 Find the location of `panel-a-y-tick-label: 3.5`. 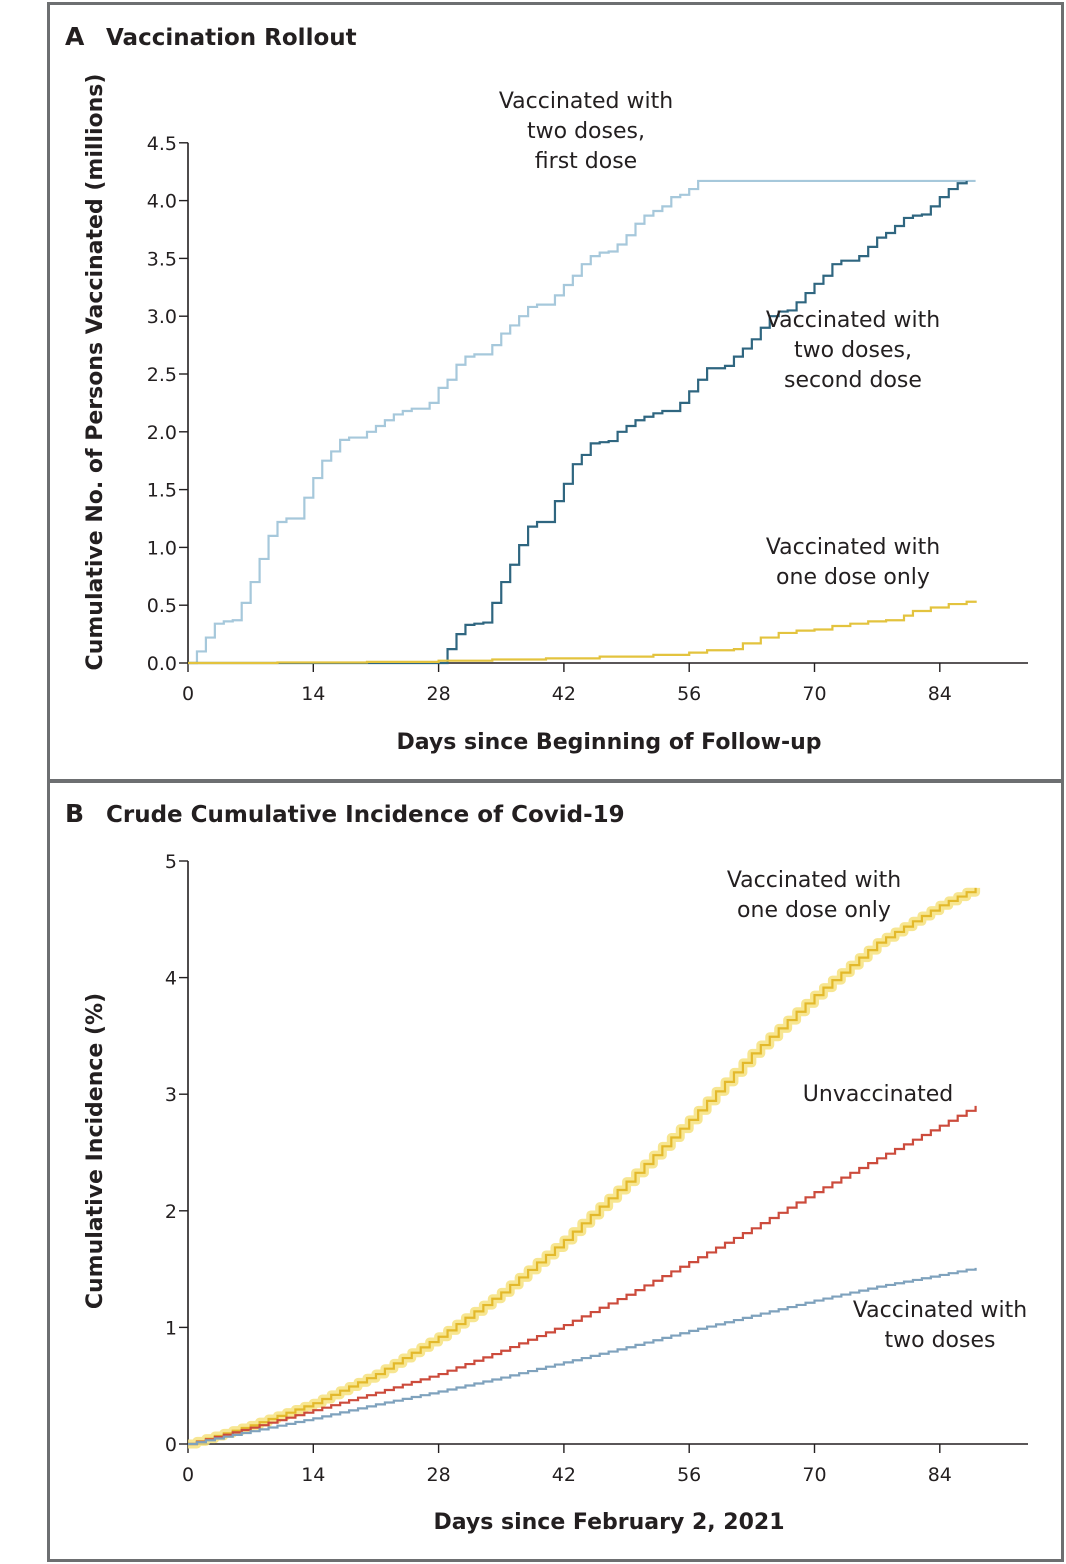

panel-a-y-tick-label: 3.5 is located at coordinates (162, 259).